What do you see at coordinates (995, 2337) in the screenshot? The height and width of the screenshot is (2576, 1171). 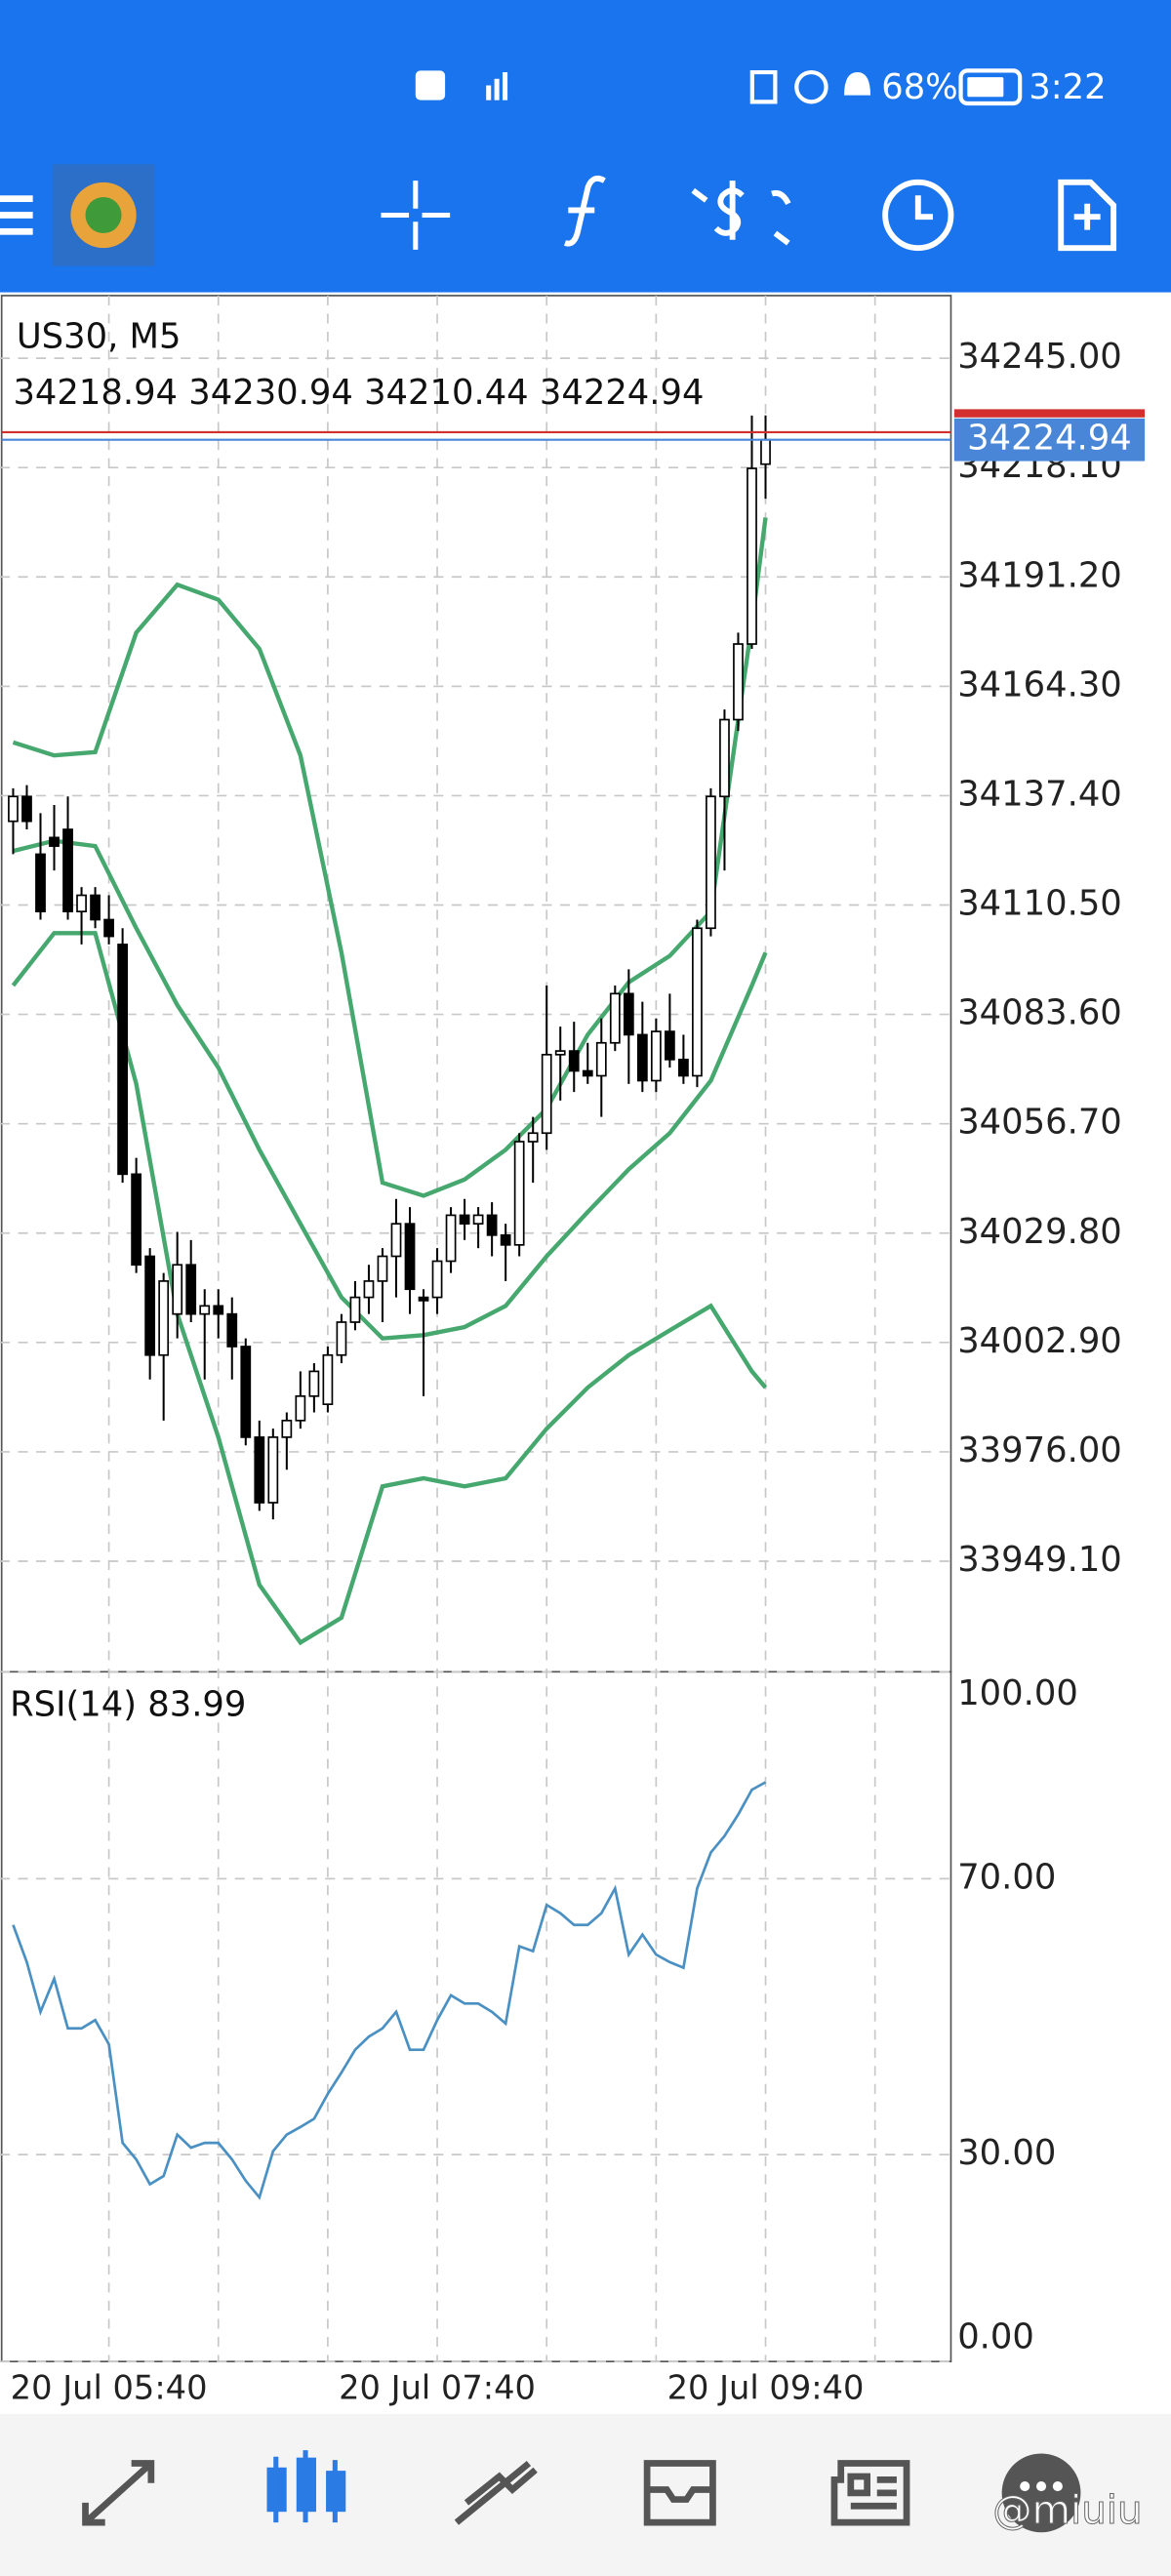 I see `rsi-tick-label: 0.00` at bounding box center [995, 2337].